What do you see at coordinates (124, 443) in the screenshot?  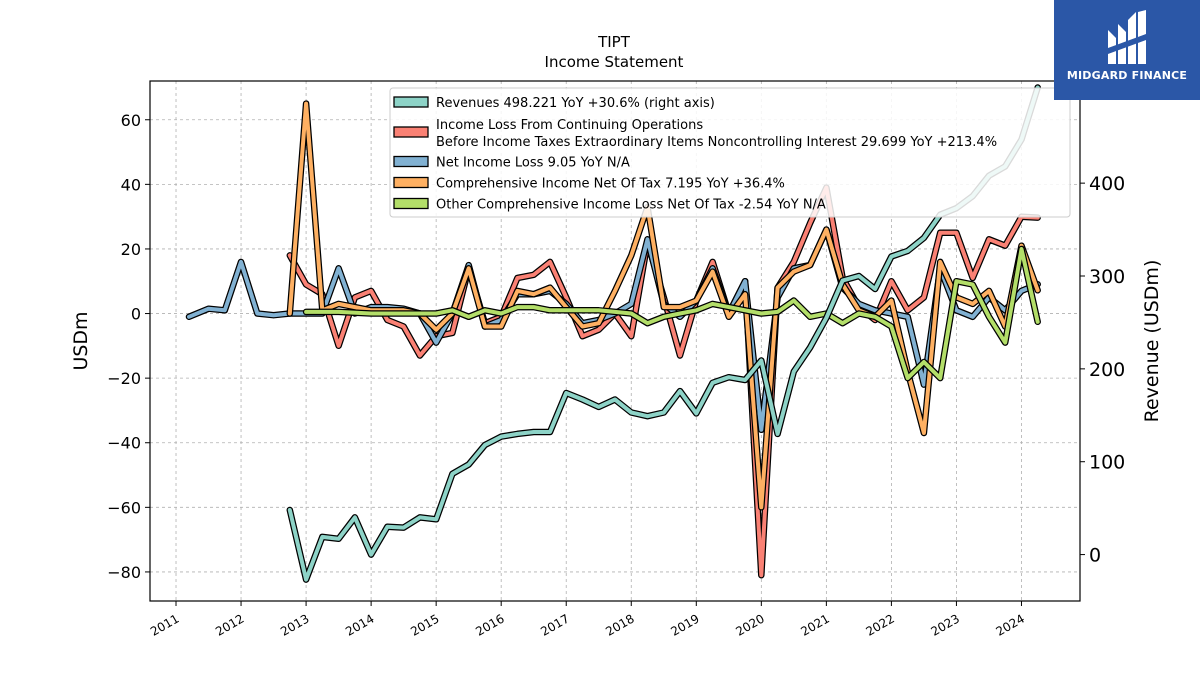 I see `y-left-tick-label: −40` at bounding box center [124, 443].